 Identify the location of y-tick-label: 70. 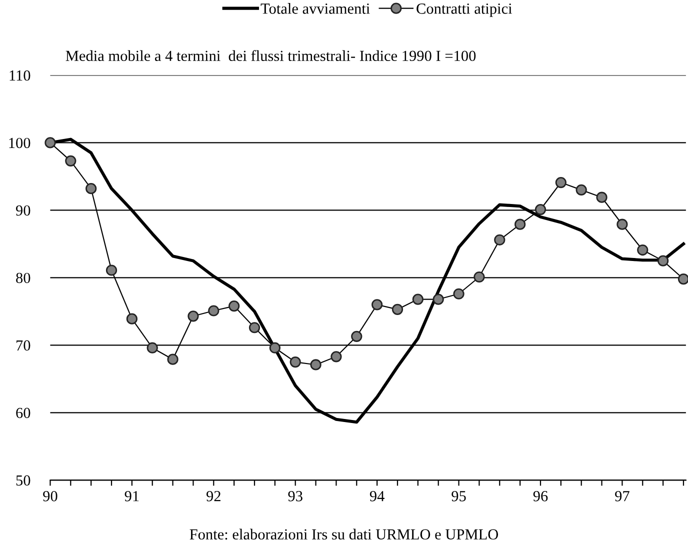
(23, 345).